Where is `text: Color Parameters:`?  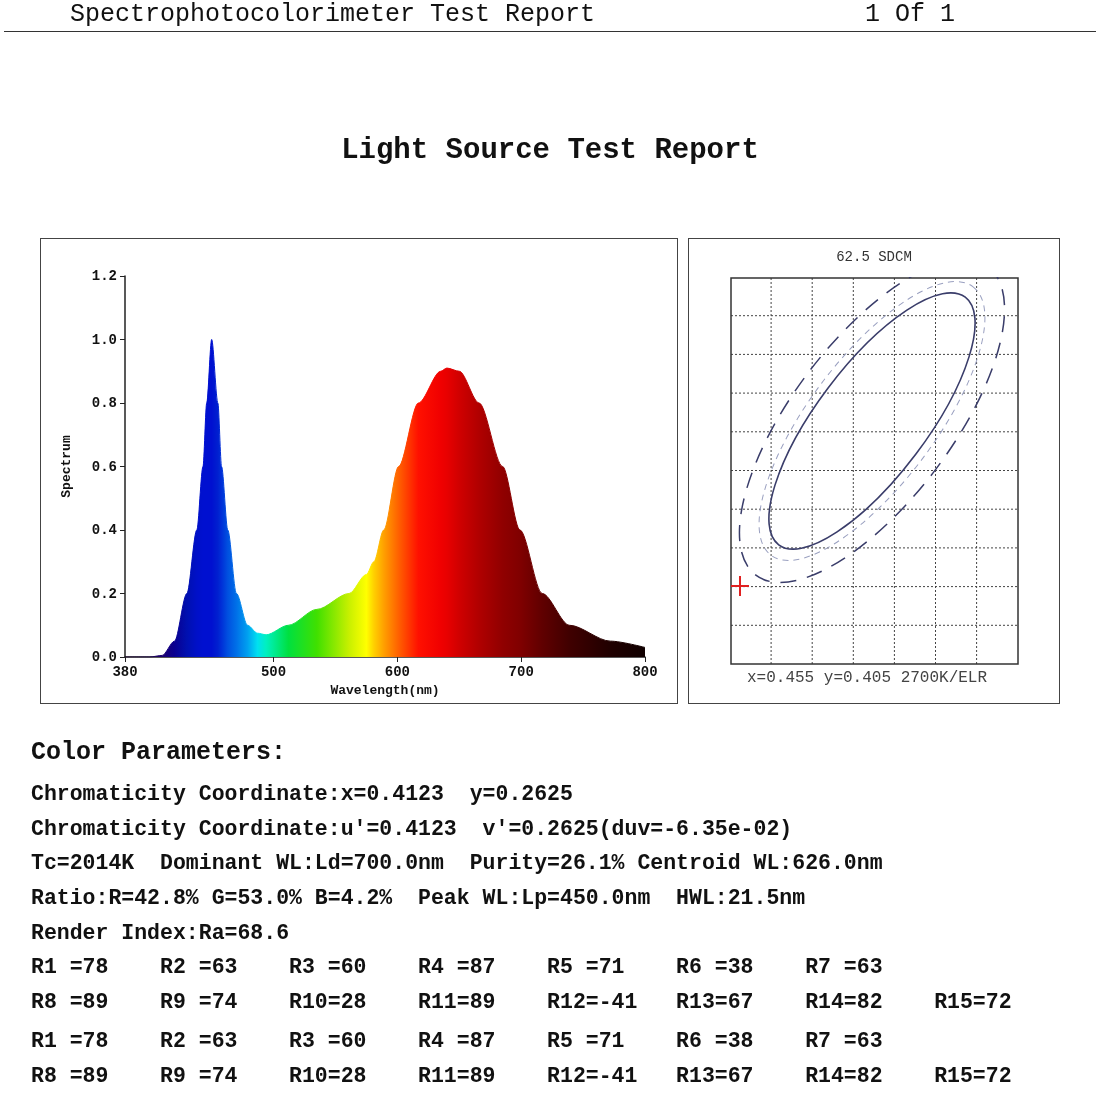 text: Color Parameters: is located at coordinates (159, 752).